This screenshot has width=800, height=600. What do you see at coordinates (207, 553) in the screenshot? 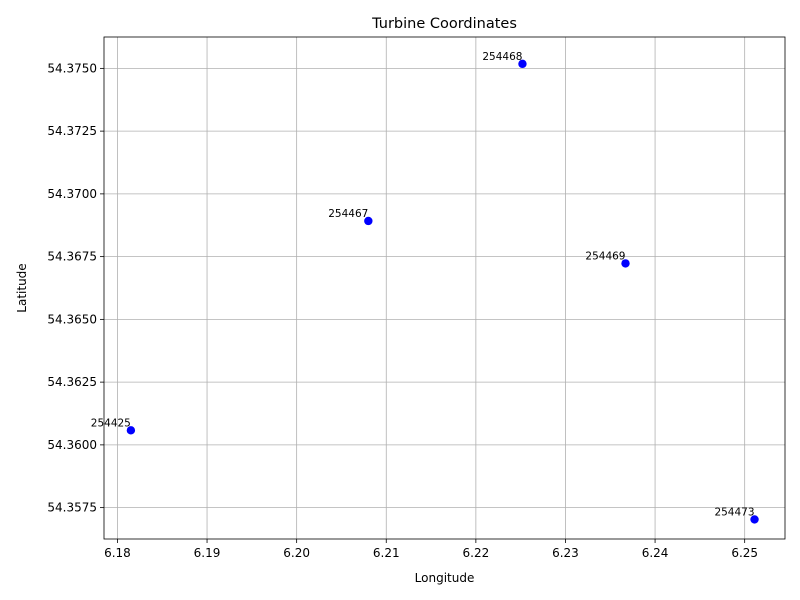
I see `x-tick-label: 6.19` at bounding box center [207, 553].